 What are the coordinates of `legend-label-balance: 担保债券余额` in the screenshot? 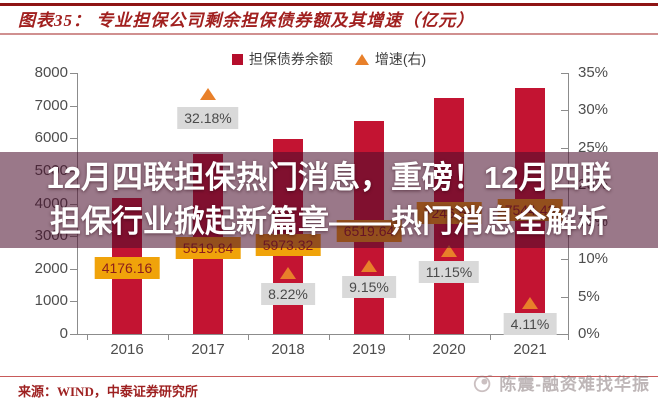 It's located at (290, 59).